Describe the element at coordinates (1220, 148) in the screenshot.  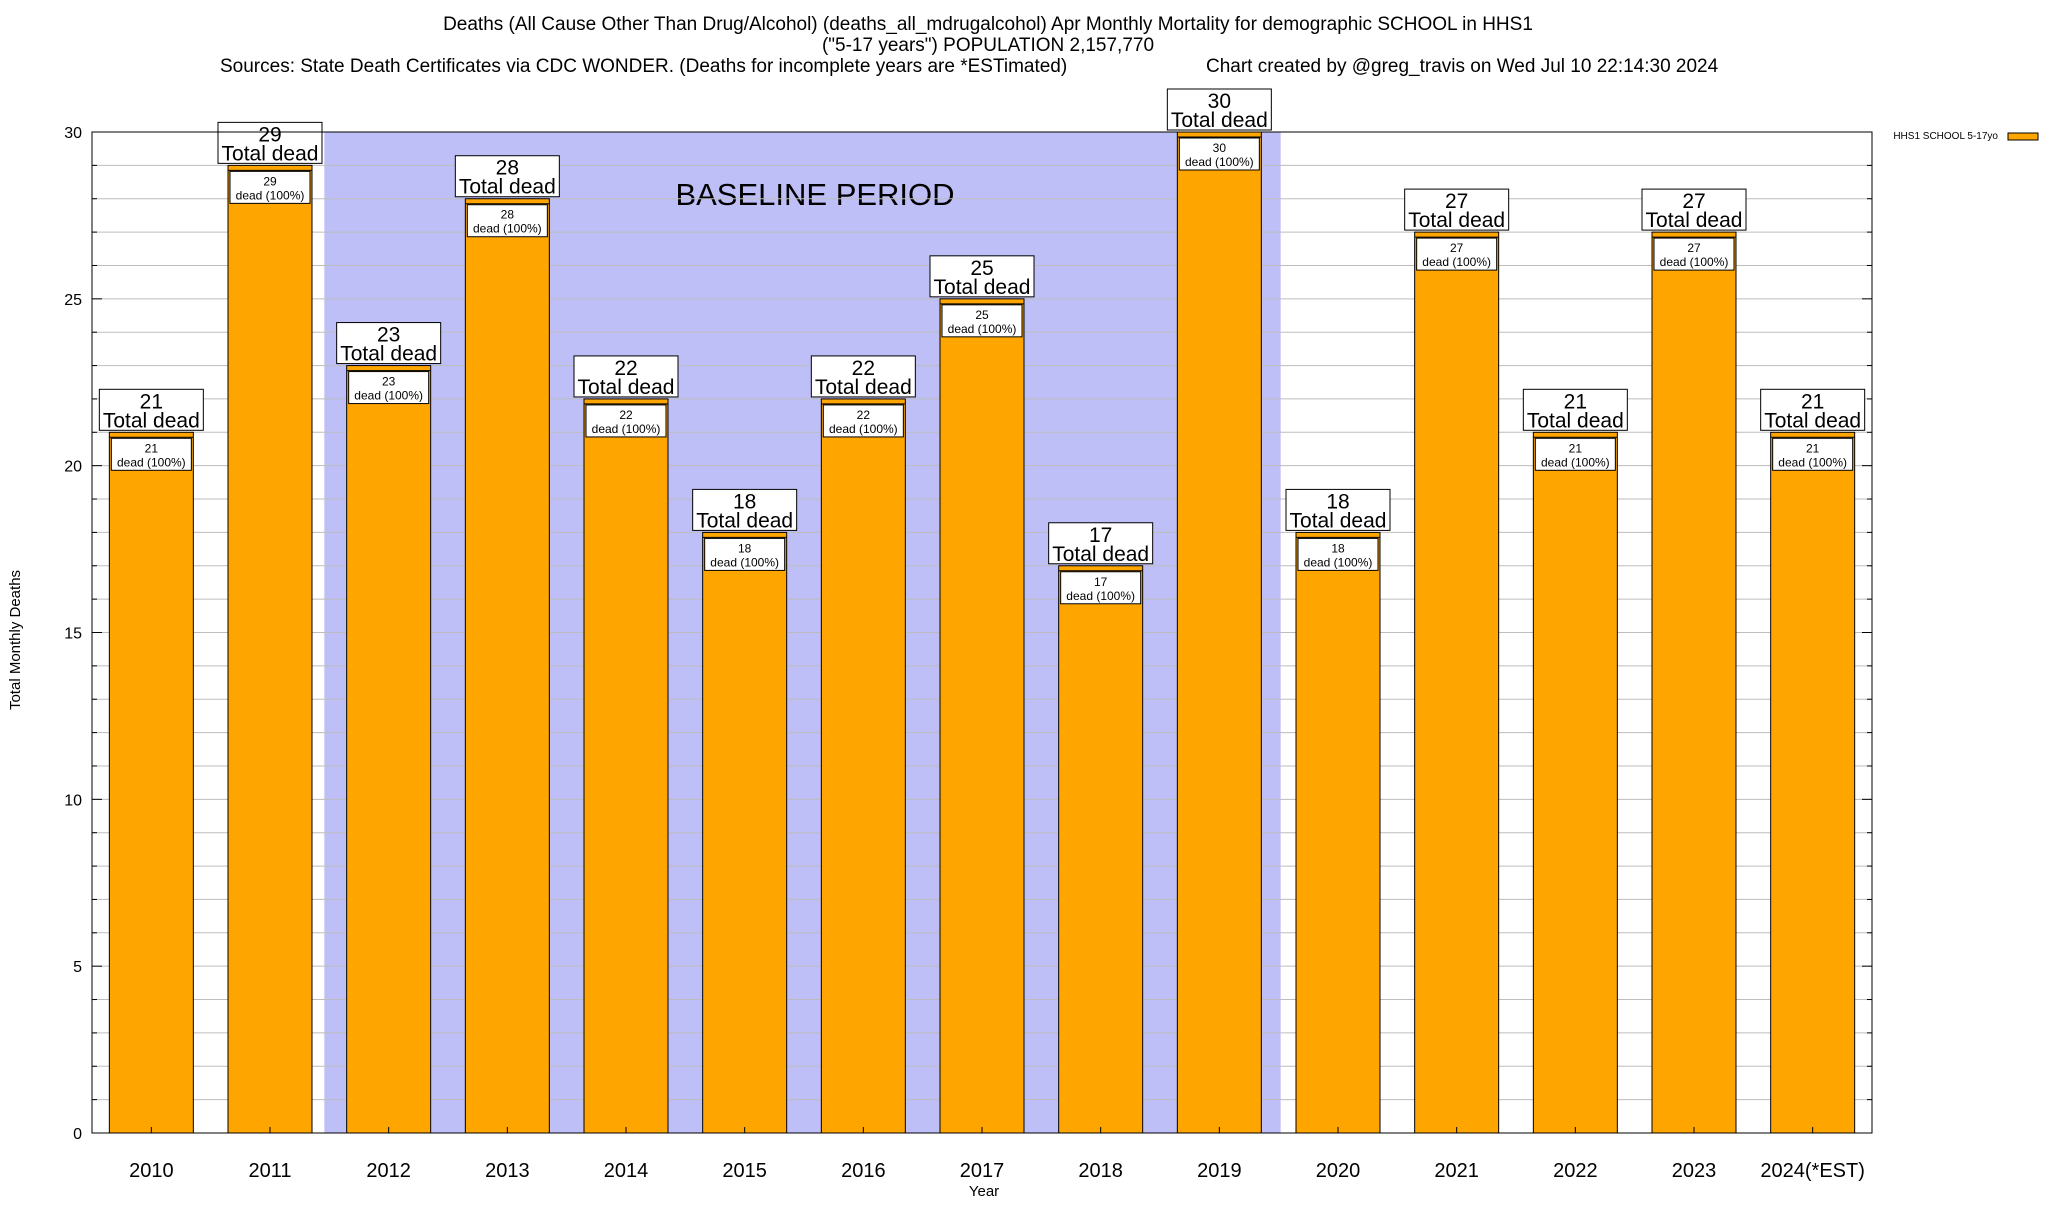
I see `inner-value-label: 30` at that location.